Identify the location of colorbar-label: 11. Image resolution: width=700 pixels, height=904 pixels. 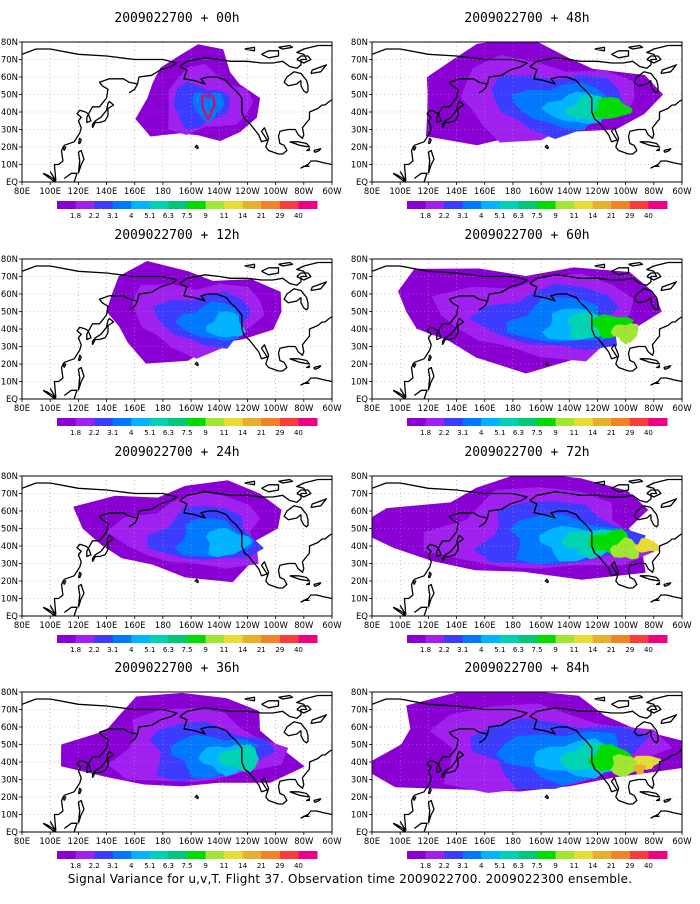
(224, 650).